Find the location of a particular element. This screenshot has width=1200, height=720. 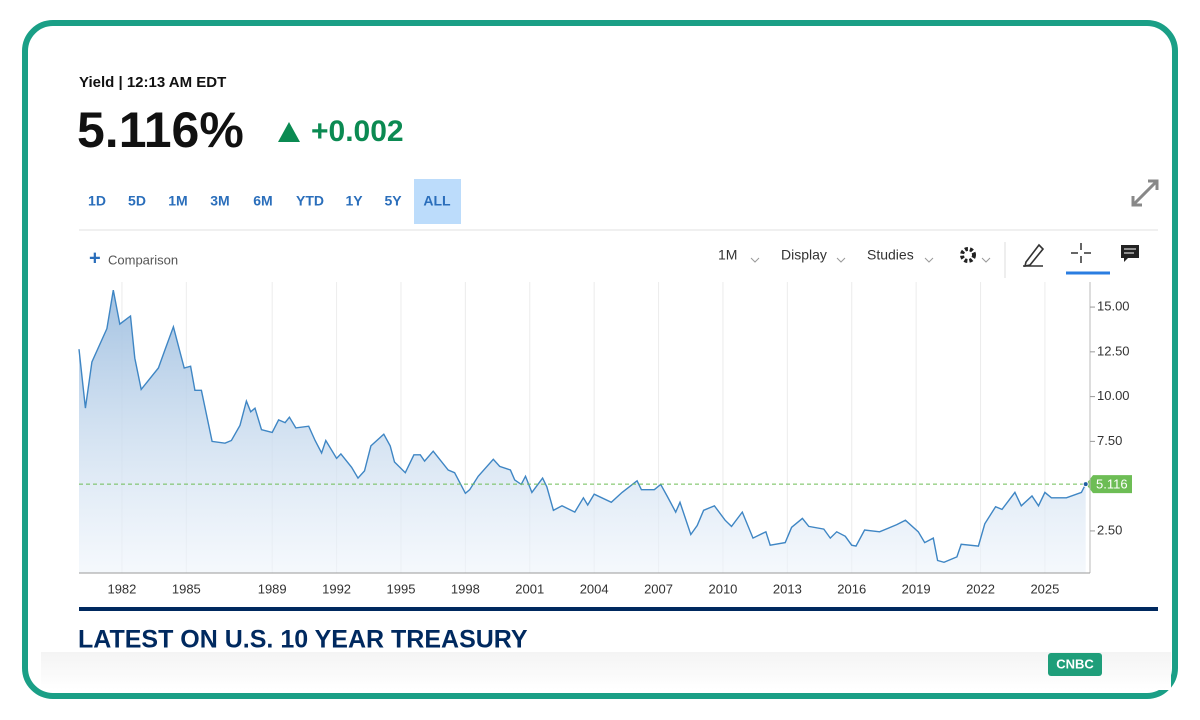

studies-button: Studies is located at coordinates (890, 255).